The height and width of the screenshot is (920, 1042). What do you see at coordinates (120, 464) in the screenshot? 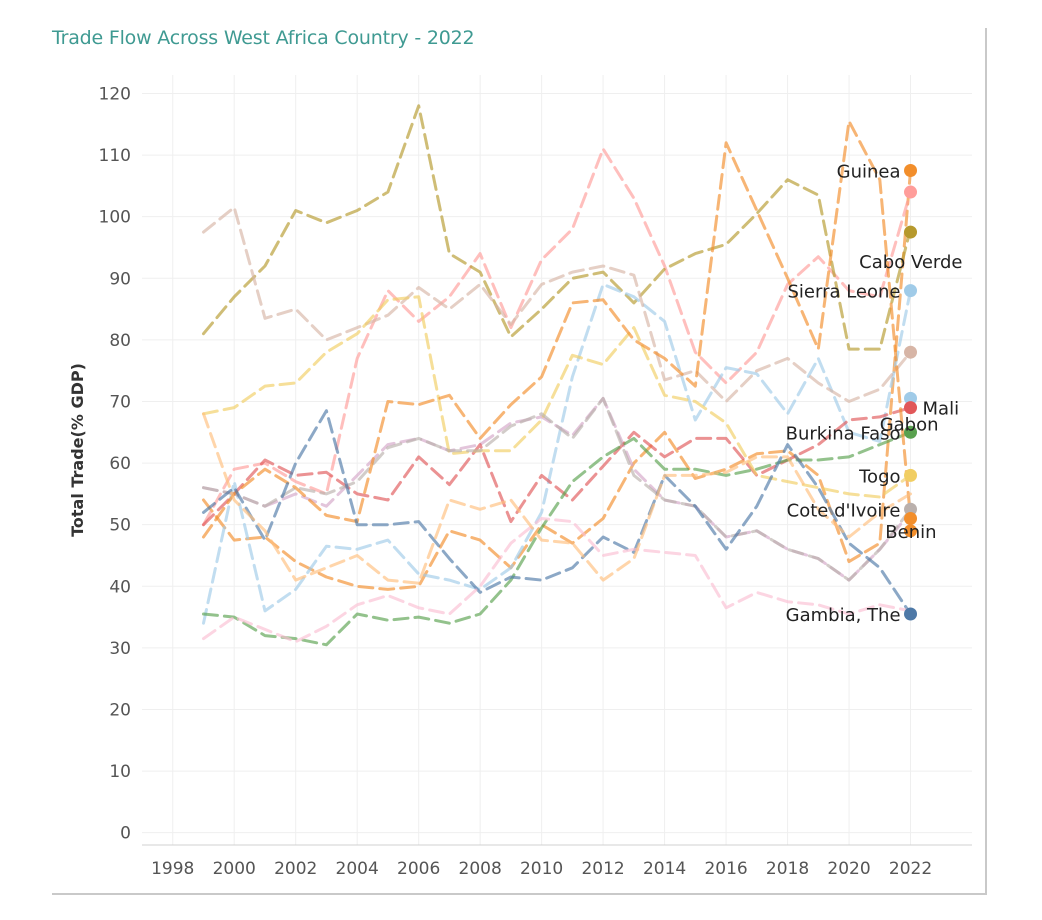
I see `y-tick-label: 60` at bounding box center [120, 464].